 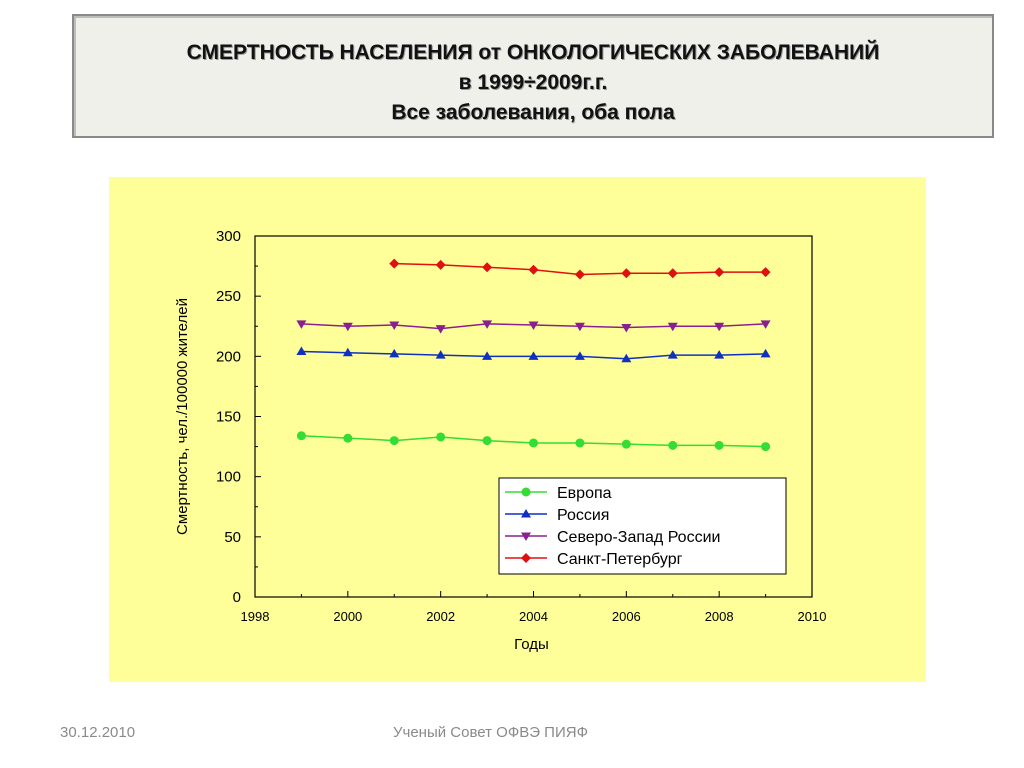 What do you see at coordinates (228, 236) in the screenshot?
I see `y-tick-label: 300` at bounding box center [228, 236].